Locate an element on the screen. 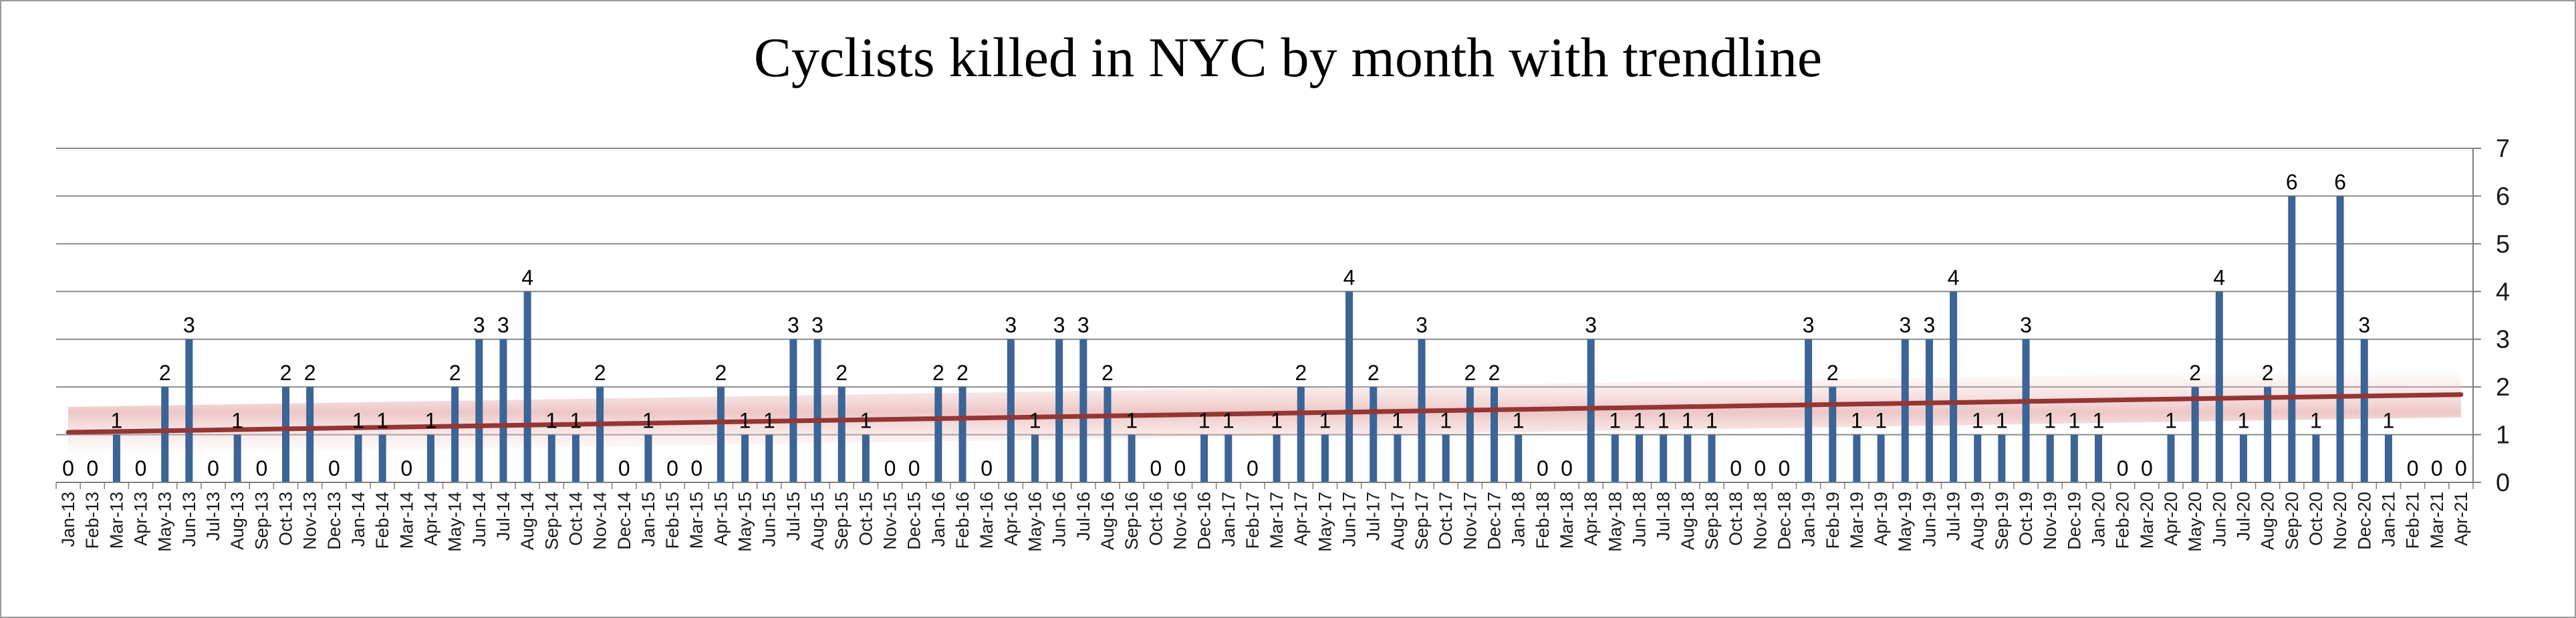 This screenshot has height=618, width=2576. x-tick-label: Feb-17 is located at coordinates (1253, 520).